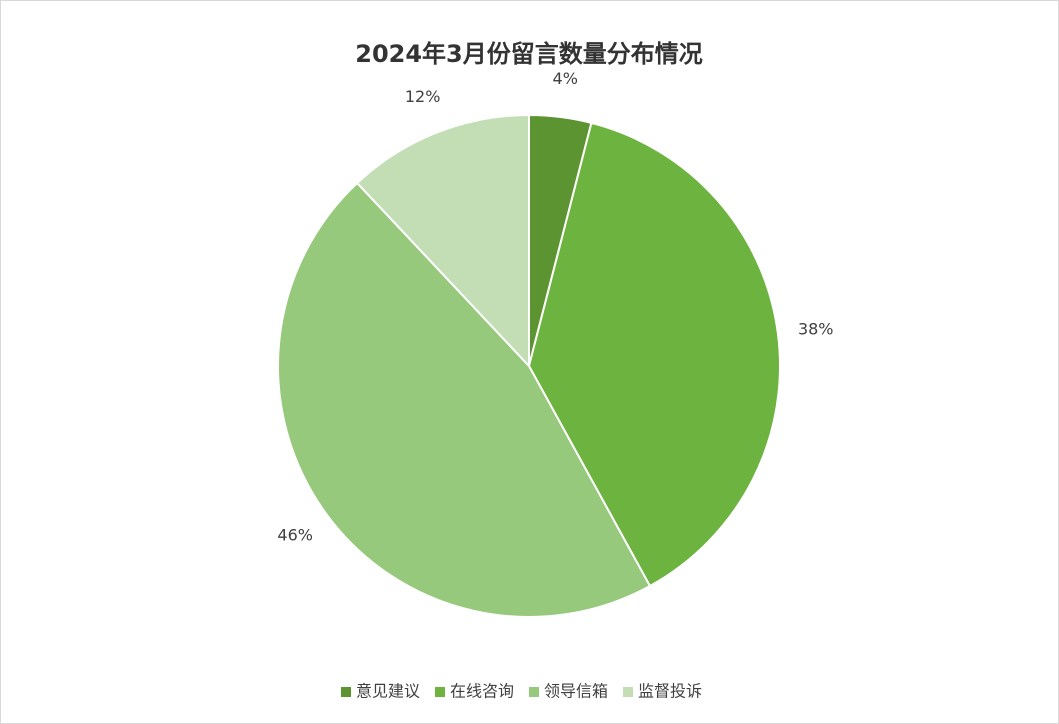 The height and width of the screenshot is (724, 1059). What do you see at coordinates (482, 691) in the screenshot?
I see `legend-label: 在线咨询` at bounding box center [482, 691].